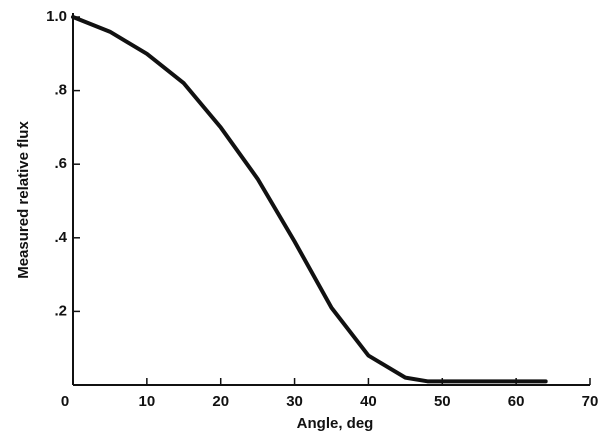 This screenshot has width=606, height=438. I want to click on x-tick-label: 40, so click(368, 401).